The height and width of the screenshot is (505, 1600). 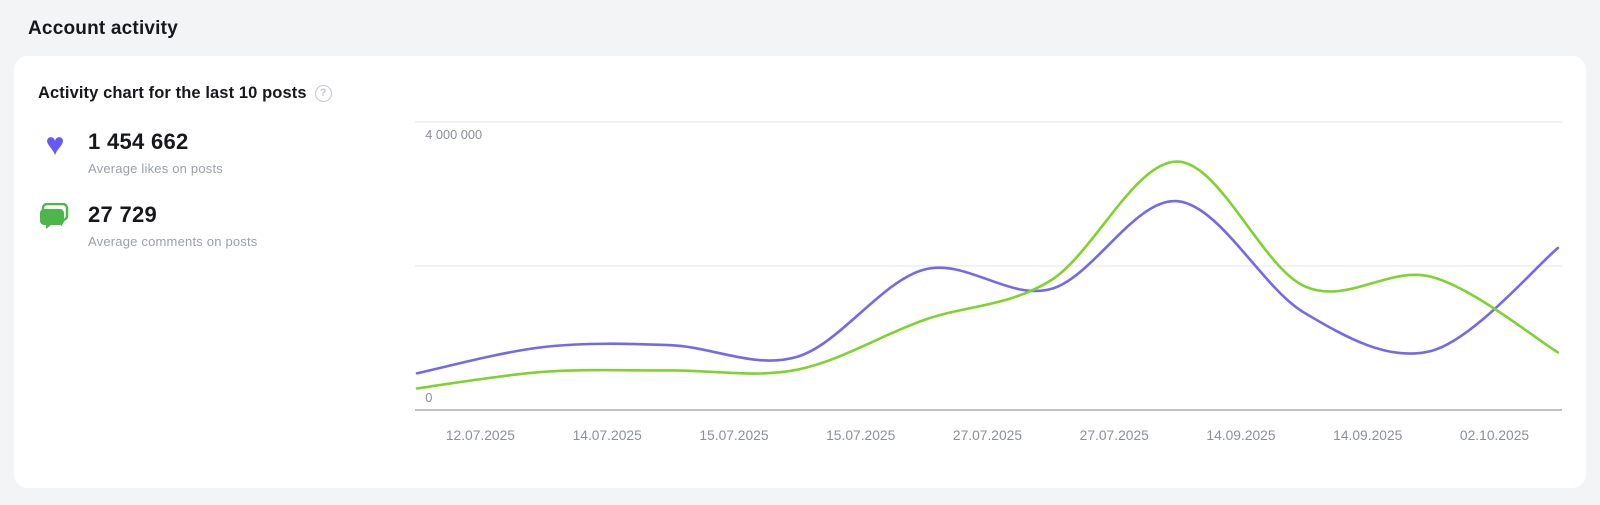 What do you see at coordinates (226, 187) in the screenshot?
I see `stats-list: ♥ 1 454 662 Average likes on posts` at bounding box center [226, 187].